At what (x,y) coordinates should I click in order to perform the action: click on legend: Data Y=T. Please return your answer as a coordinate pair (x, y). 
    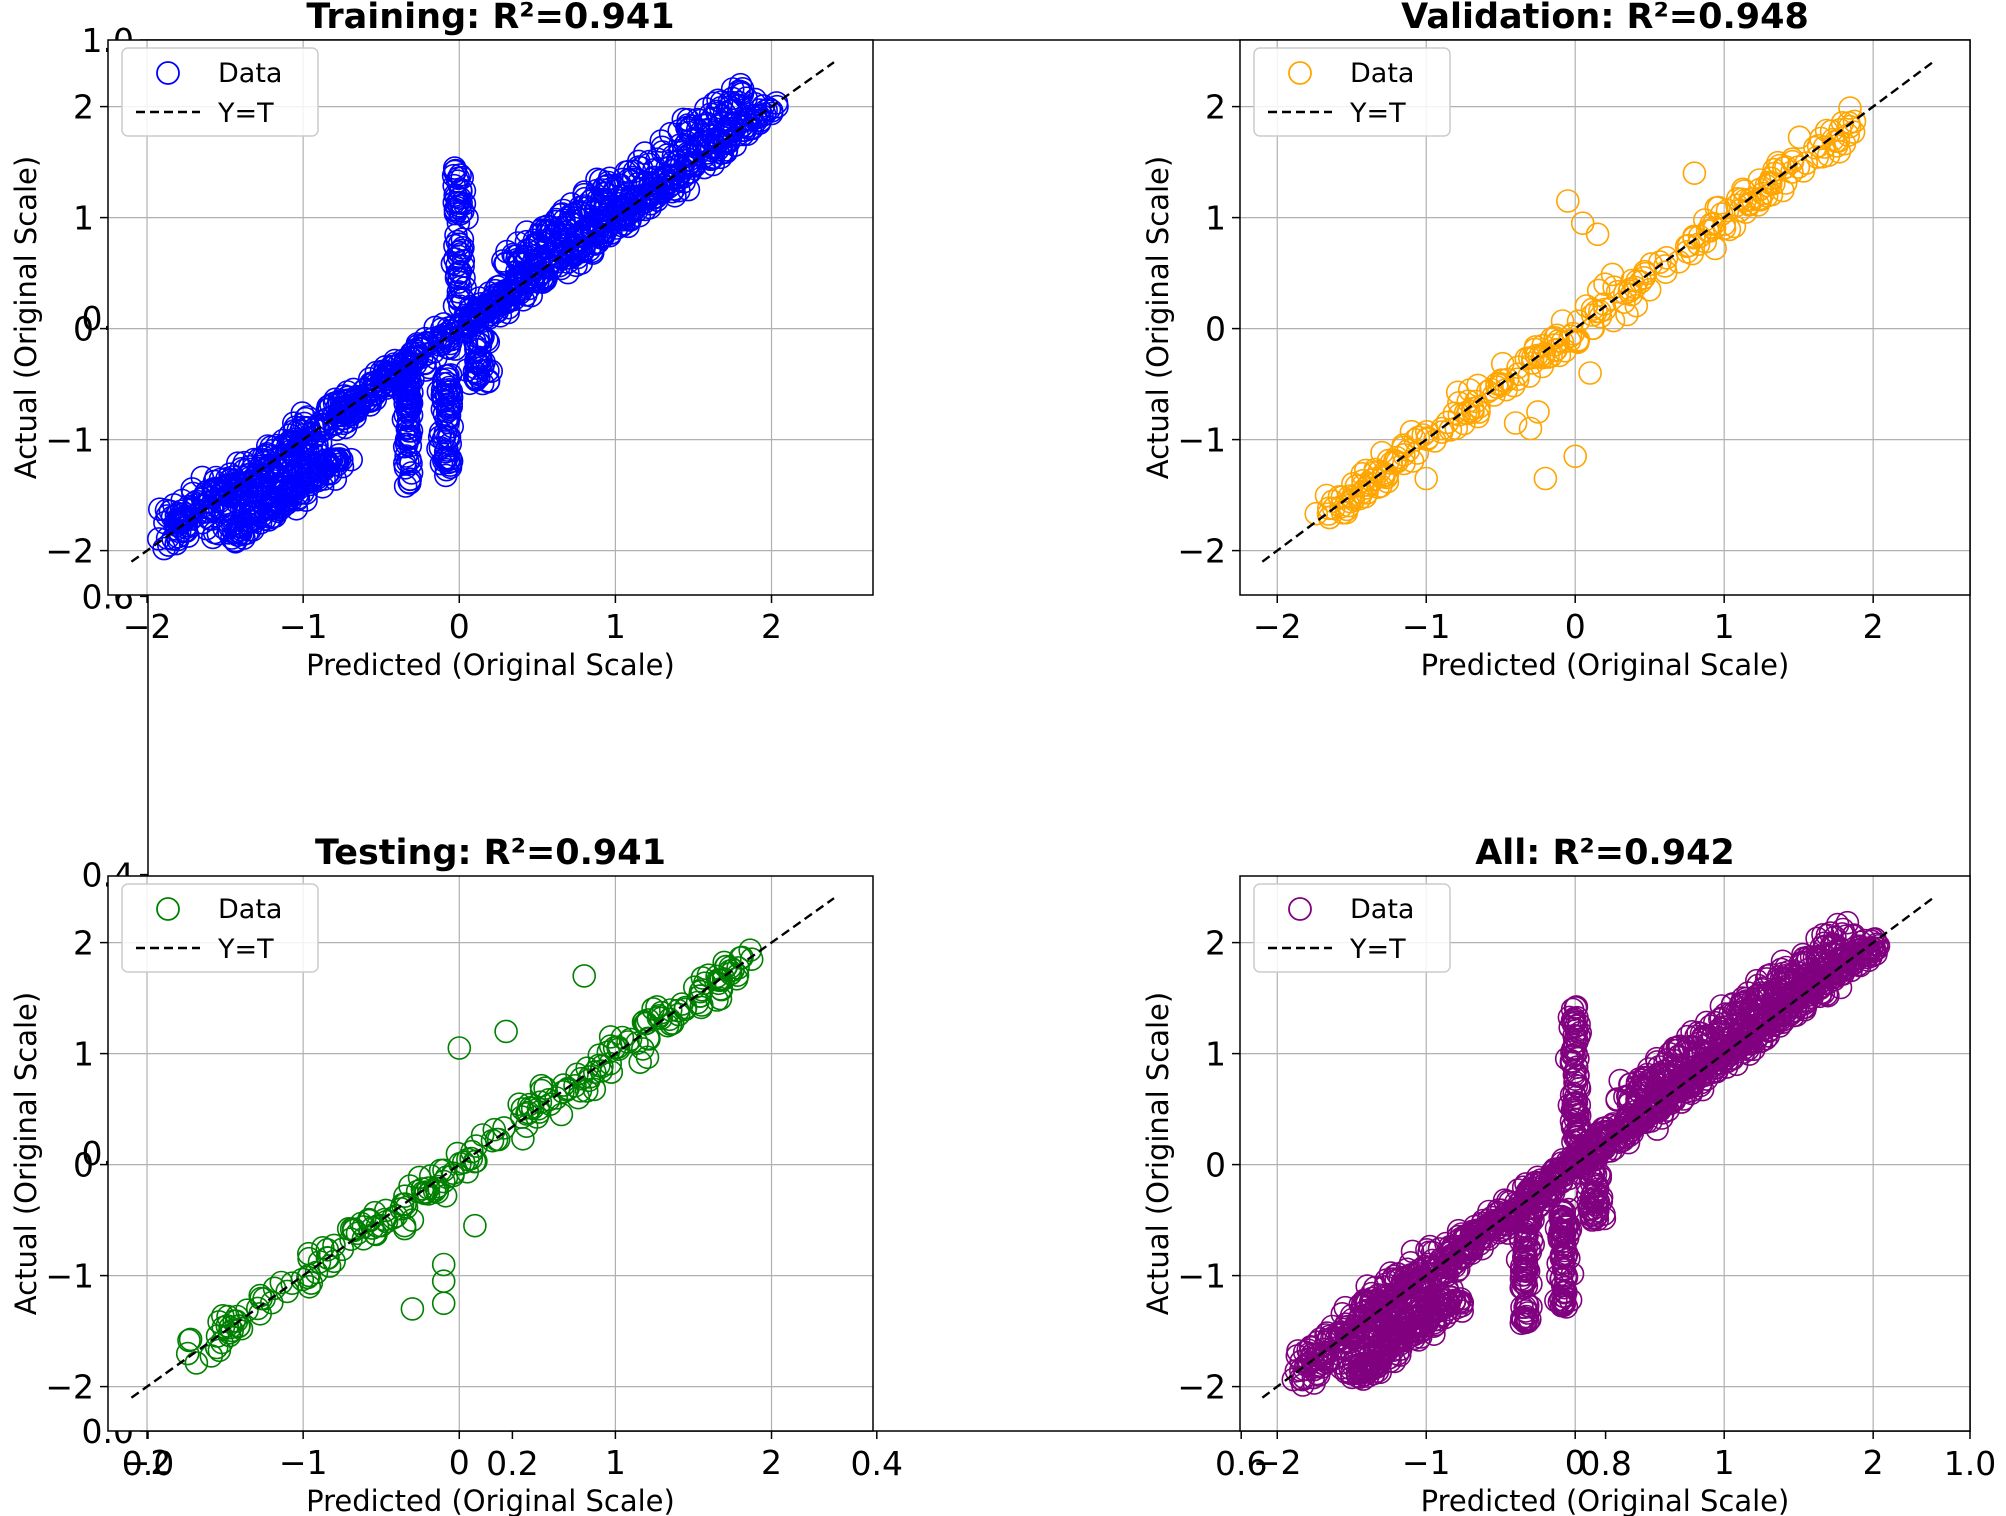
    Looking at the image, I should click on (1352, 92).